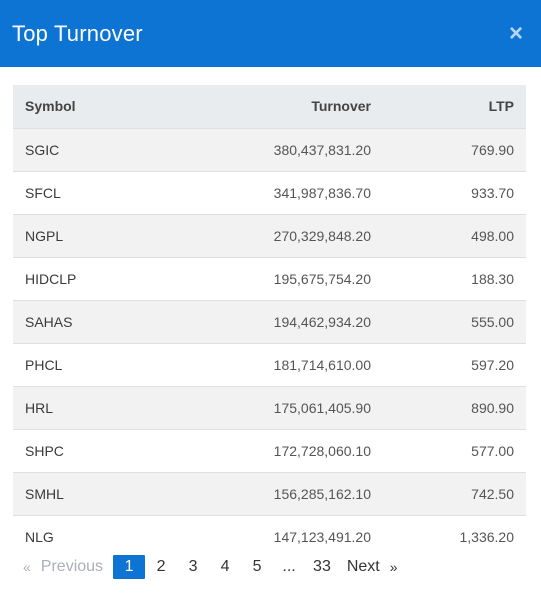 The width and height of the screenshot is (541, 612). Describe the element at coordinates (72, 566) in the screenshot. I see `previous-label: Previous` at that location.